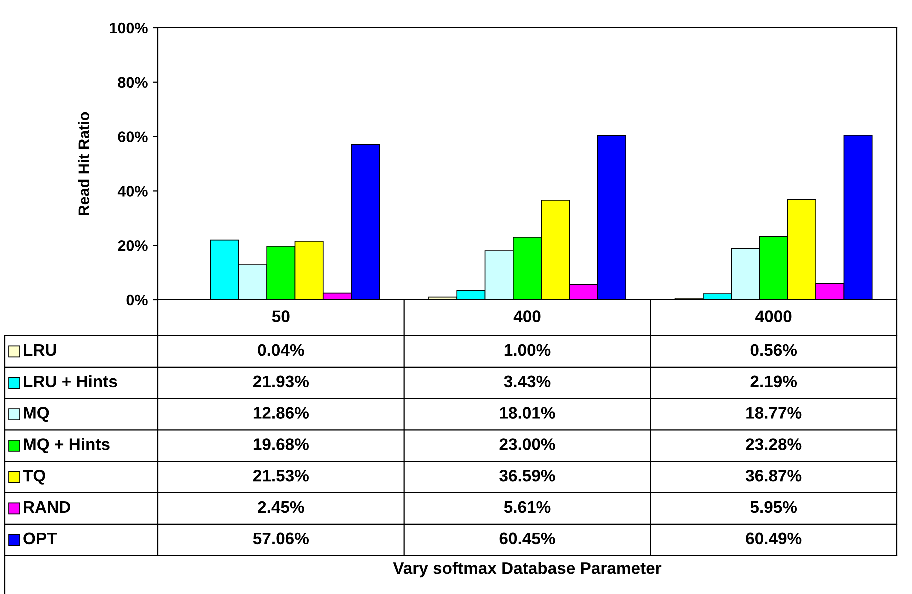  What do you see at coordinates (37, 414) in the screenshot?
I see `legend-label: MQ` at bounding box center [37, 414].